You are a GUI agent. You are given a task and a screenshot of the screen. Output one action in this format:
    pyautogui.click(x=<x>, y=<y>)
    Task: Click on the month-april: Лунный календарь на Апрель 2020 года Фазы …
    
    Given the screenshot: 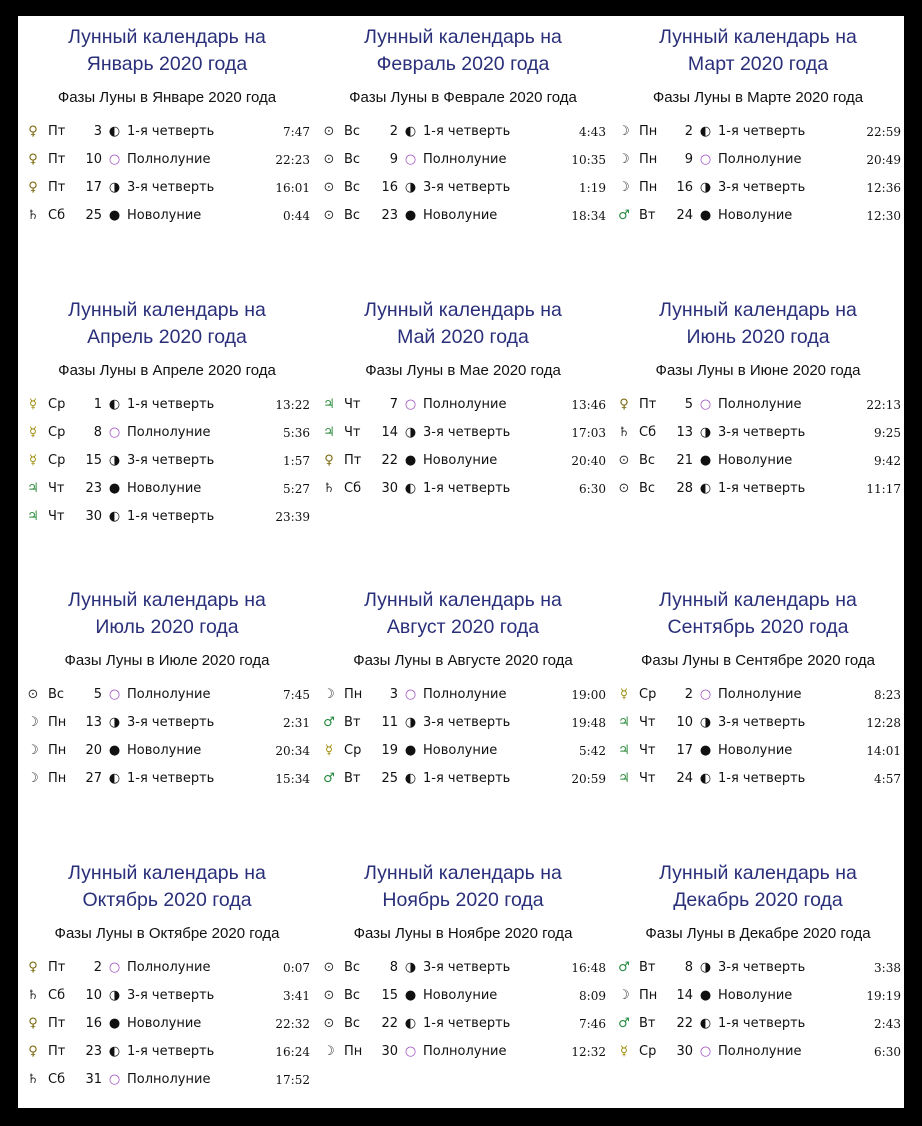 What is the action you would take?
    pyautogui.click(x=167, y=414)
    